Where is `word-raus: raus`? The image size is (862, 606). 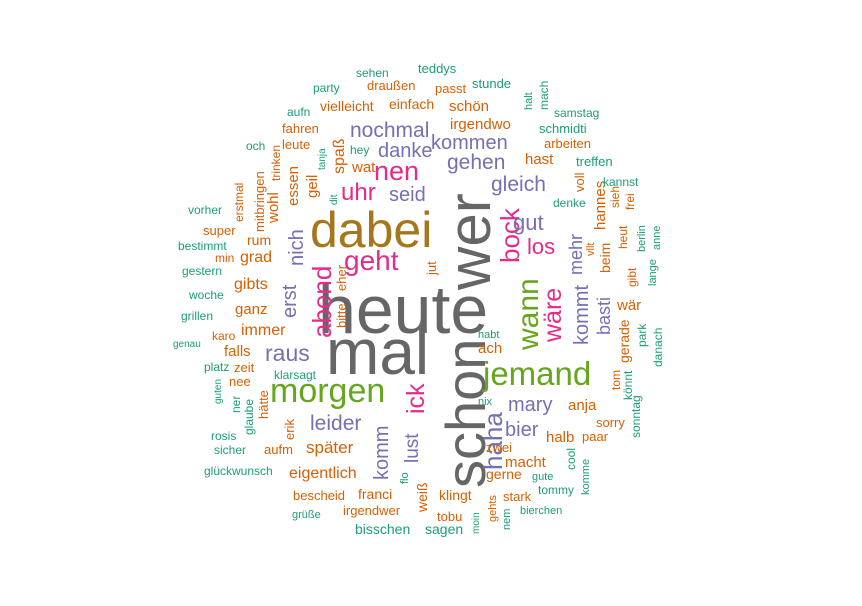
word-raus: raus is located at coordinates (287, 353).